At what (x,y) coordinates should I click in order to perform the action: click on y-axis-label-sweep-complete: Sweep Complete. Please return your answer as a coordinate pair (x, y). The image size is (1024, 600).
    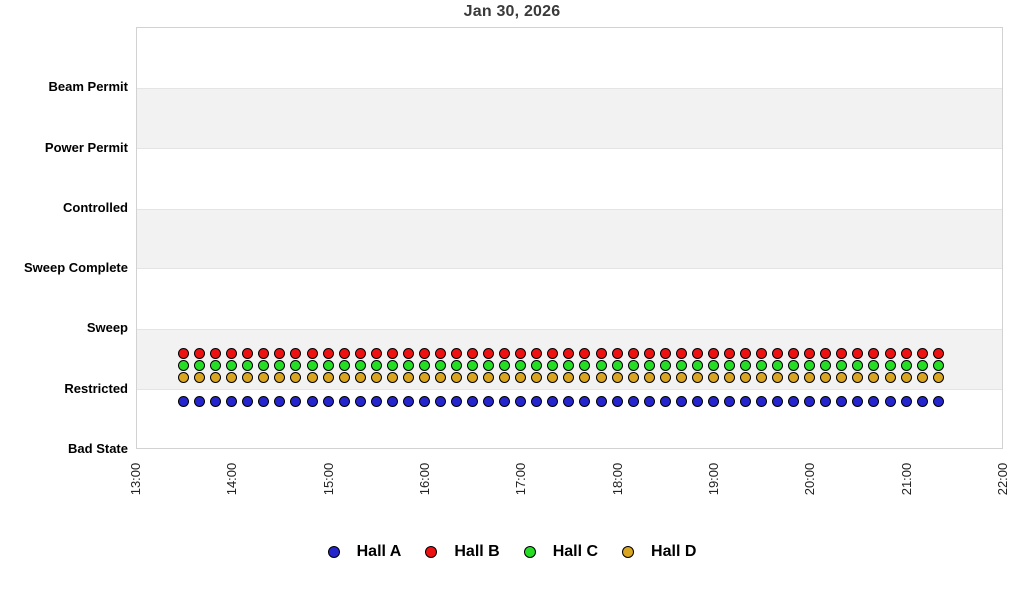
    Looking at the image, I should click on (75, 268).